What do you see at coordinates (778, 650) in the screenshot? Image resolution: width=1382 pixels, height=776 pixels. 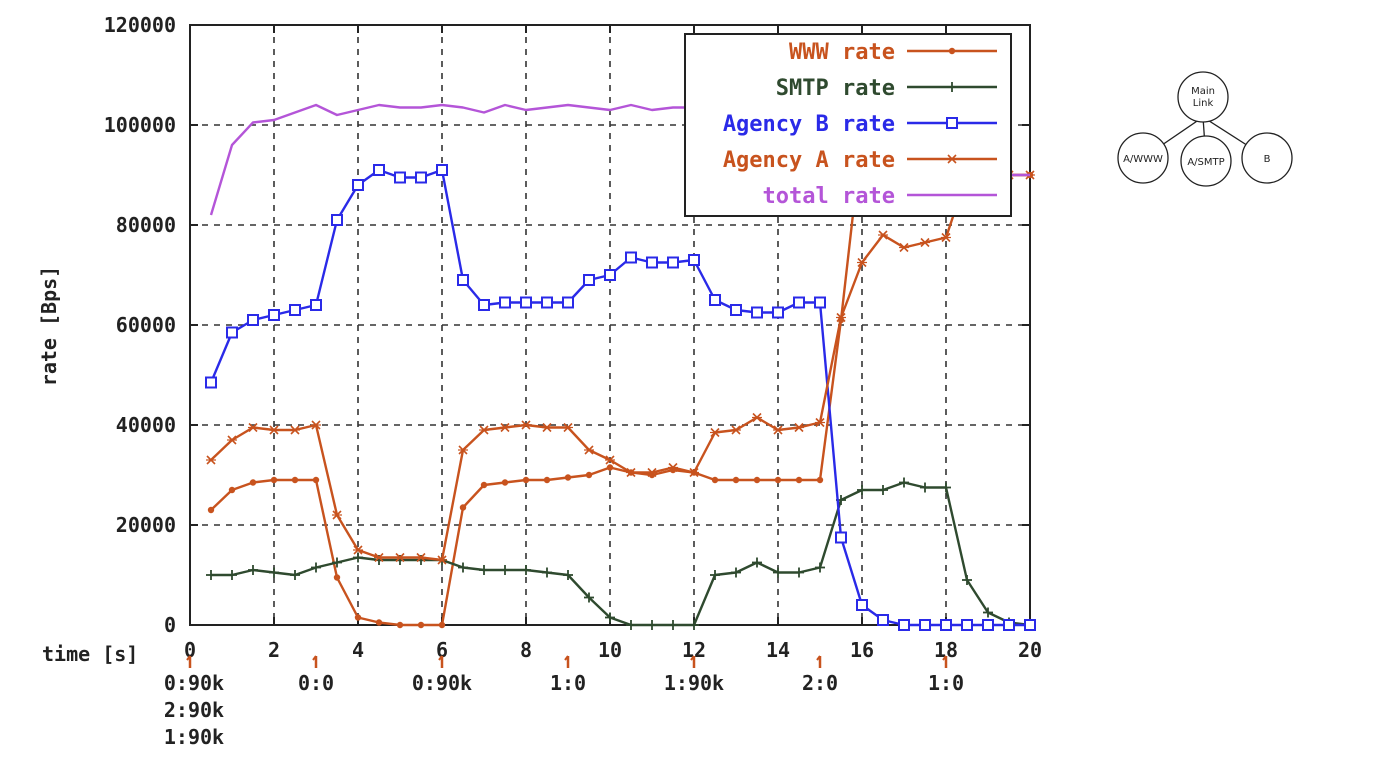 I see `x-tick-label: 14` at bounding box center [778, 650].